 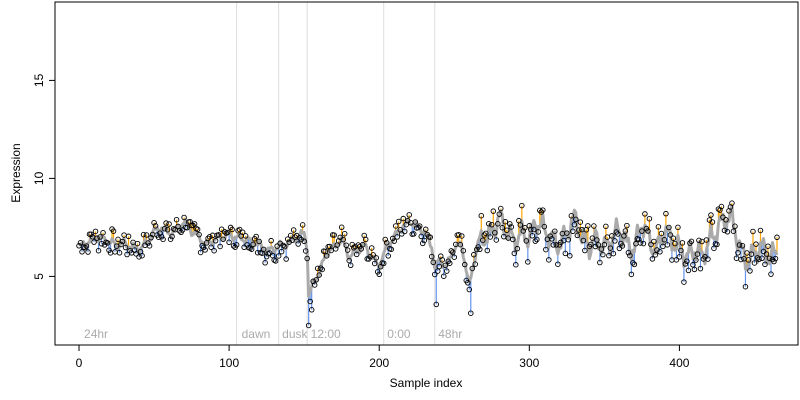 I want to click on annotation-48hr: 48hr, so click(x=450, y=334).